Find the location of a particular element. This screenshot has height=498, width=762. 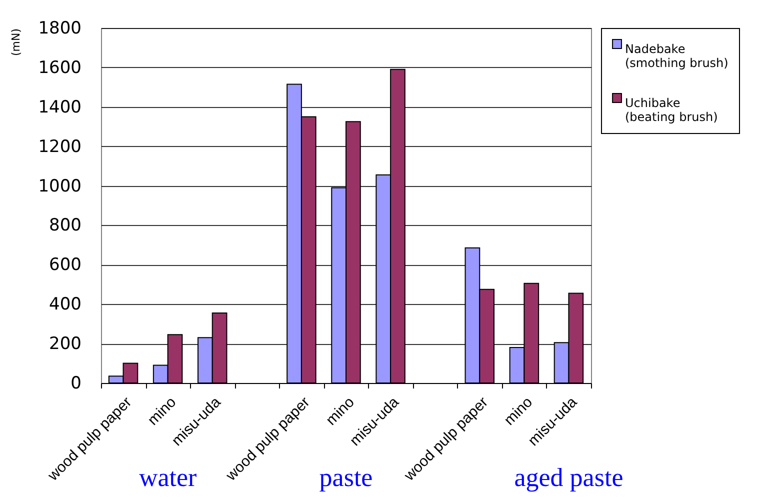

legend-label: Nadebake (smothing brush) is located at coordinates (676, 56).